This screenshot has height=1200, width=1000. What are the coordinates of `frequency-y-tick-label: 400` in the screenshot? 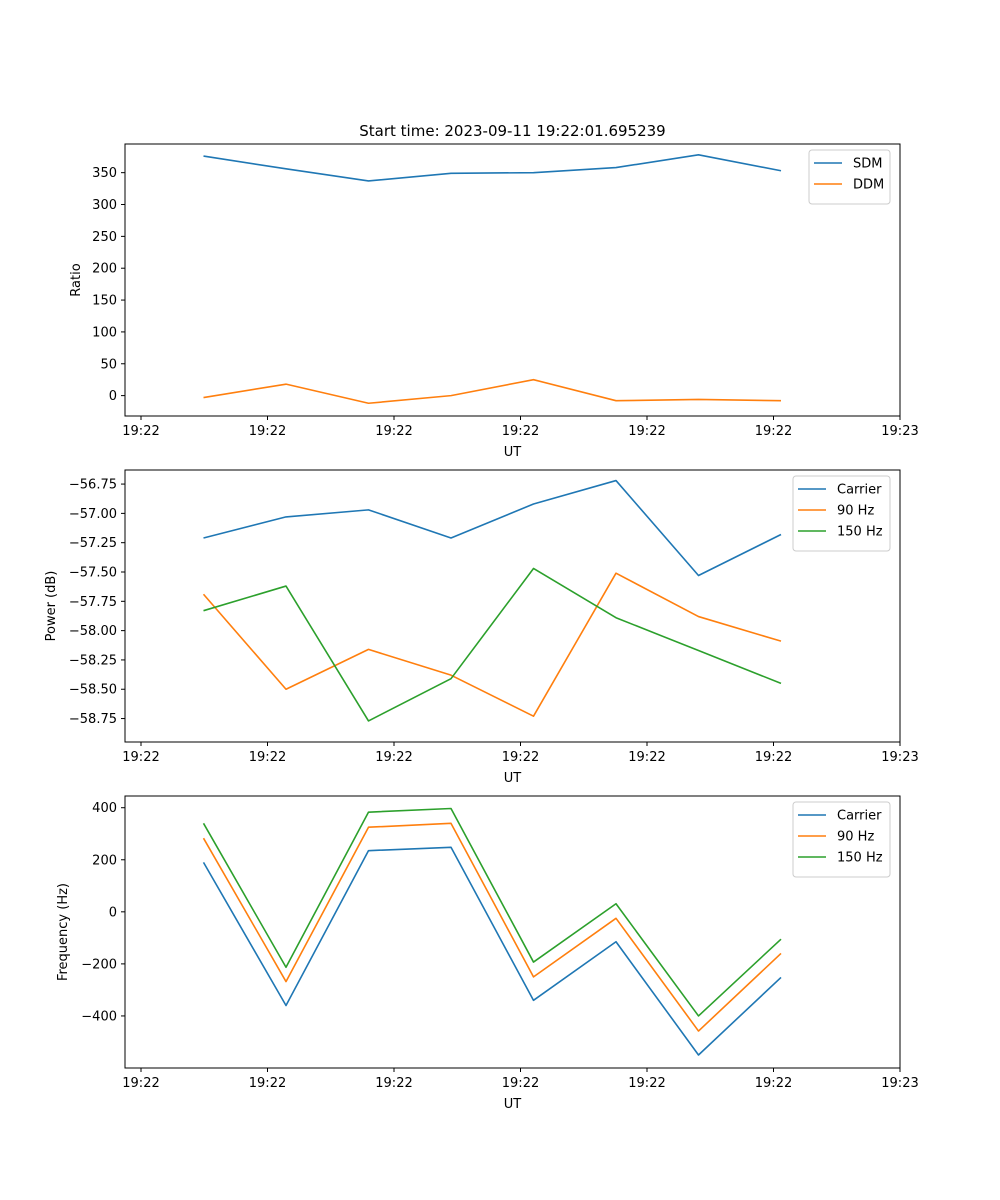 It's located at (104, 808).